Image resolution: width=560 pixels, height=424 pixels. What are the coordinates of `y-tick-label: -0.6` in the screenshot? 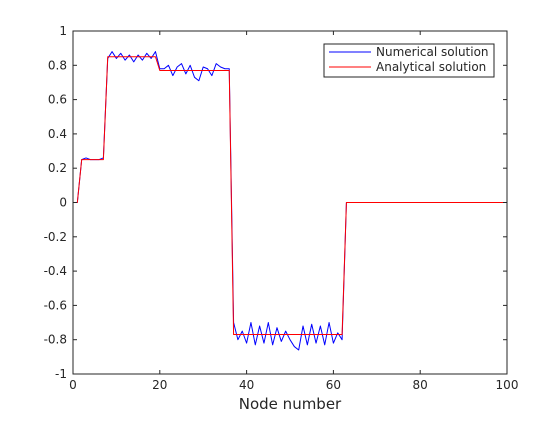 It's located at (55, 305).